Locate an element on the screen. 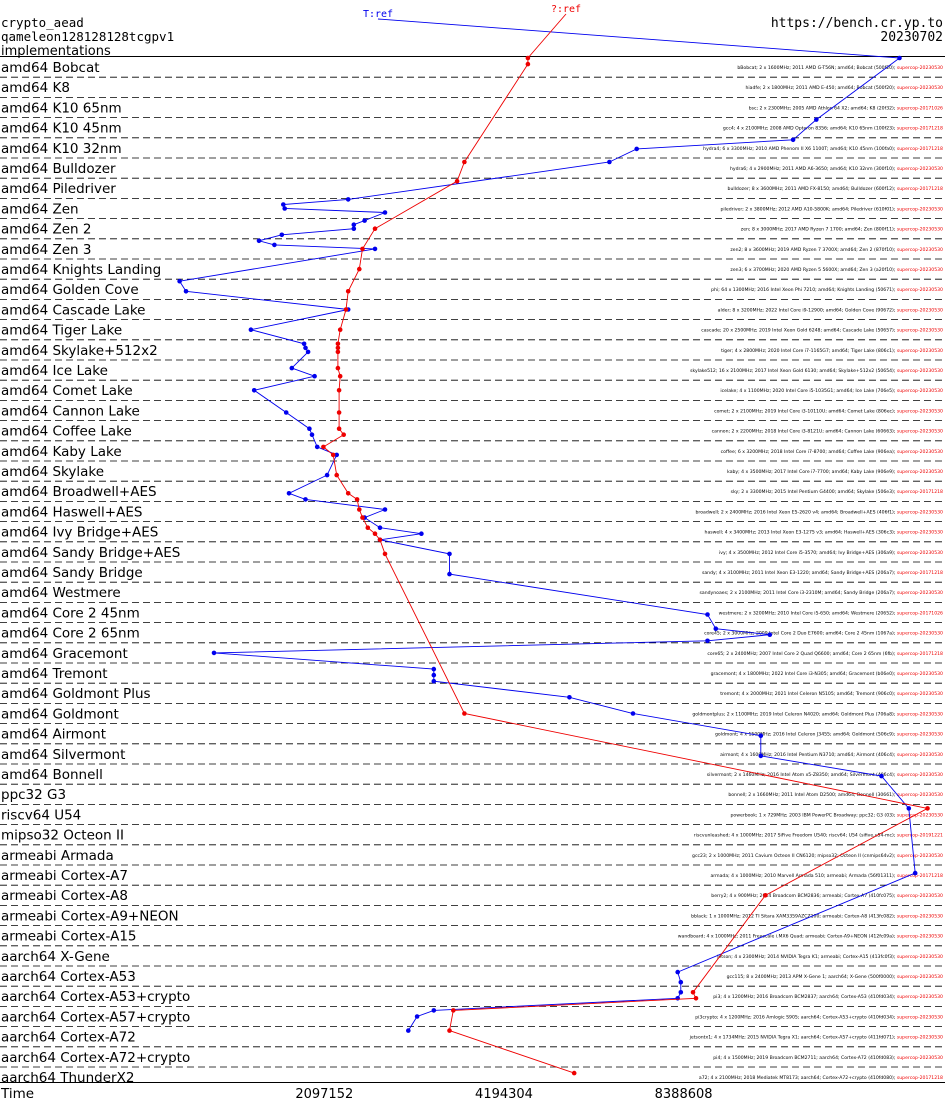 The image size is (945, 1103). category-label: amd64 Haswell+AES is located at coordinates (71, 512).